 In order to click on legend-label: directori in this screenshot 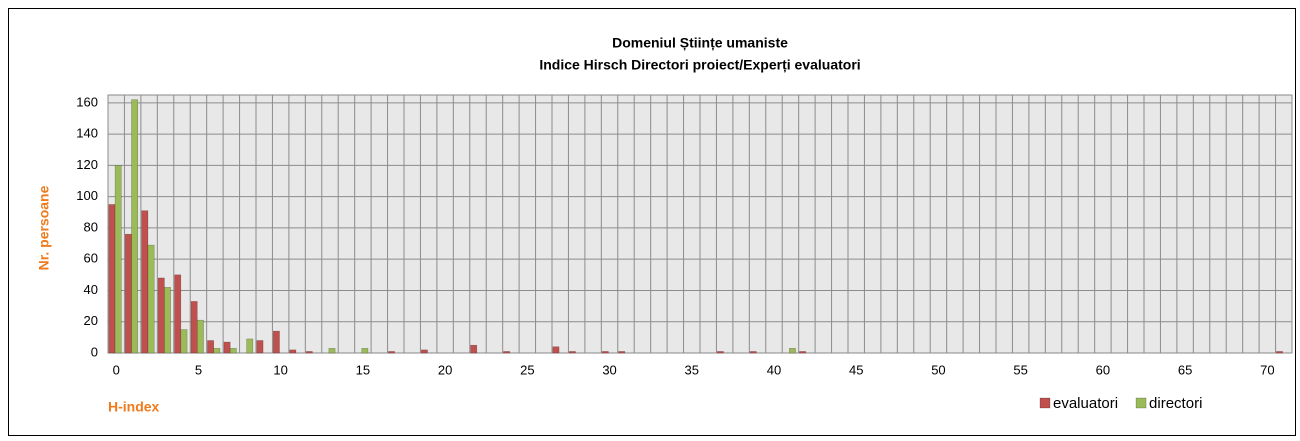, I will do `click(1175, 403)`.